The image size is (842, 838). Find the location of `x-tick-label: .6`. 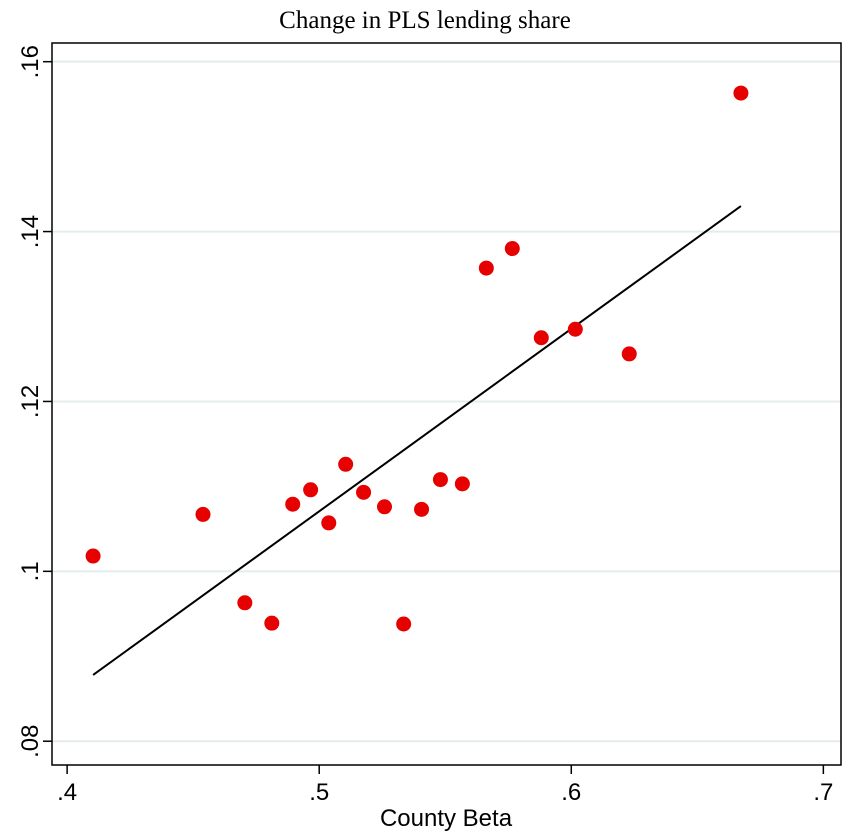

x-tick-label: .6 is located at coordinates (571, 792).